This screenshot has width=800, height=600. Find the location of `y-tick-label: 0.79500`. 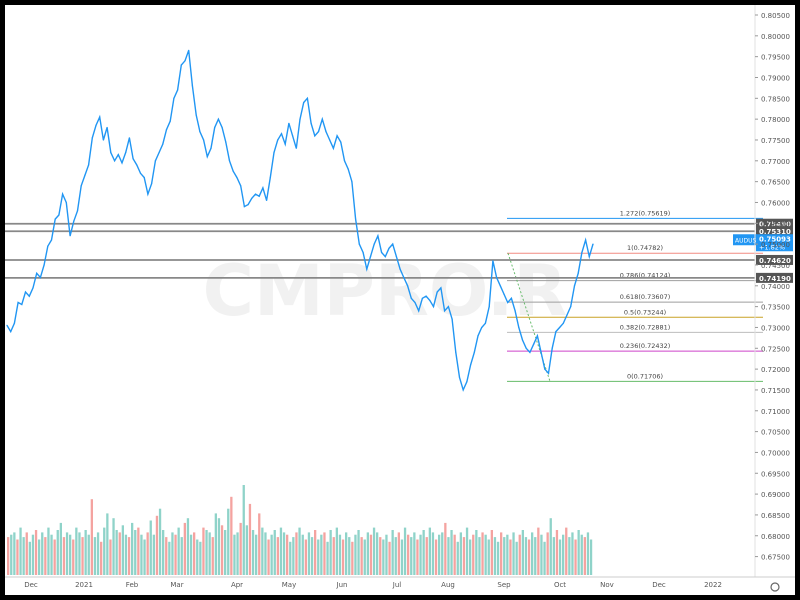

y-tick-label: 0.79500 is located at coordinates (775, 58).